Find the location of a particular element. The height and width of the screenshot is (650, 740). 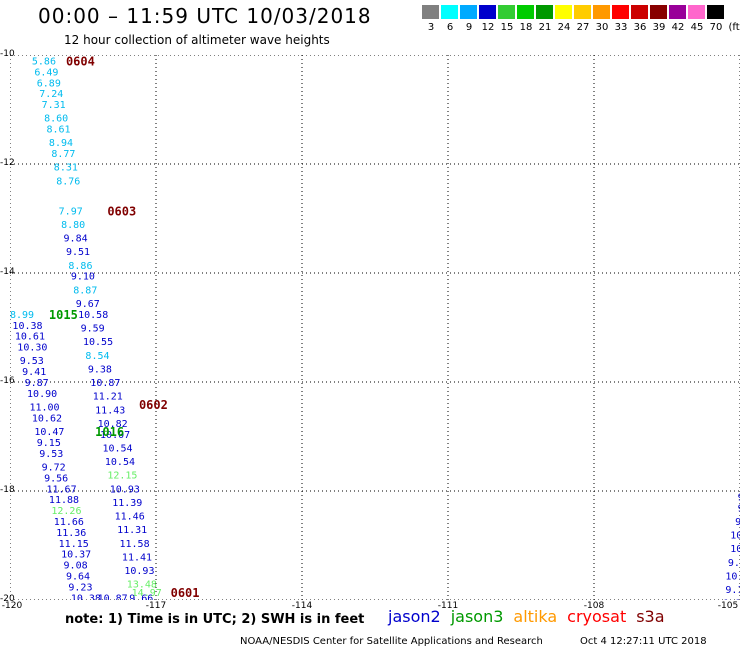

wave-height-value: 11.31 is located at coordinates (132, 530).